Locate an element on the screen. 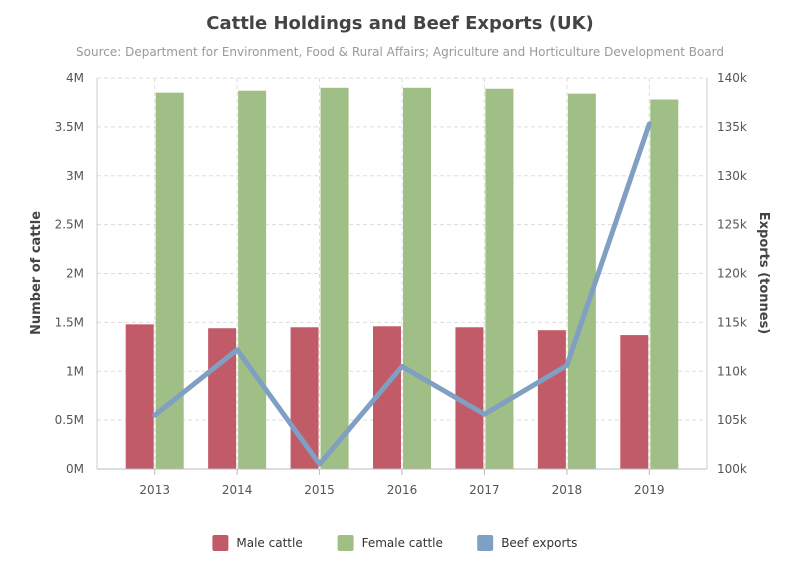 The image size is (800, 574). y-right-tick-label: 115k is located at coordinates (732, 322).